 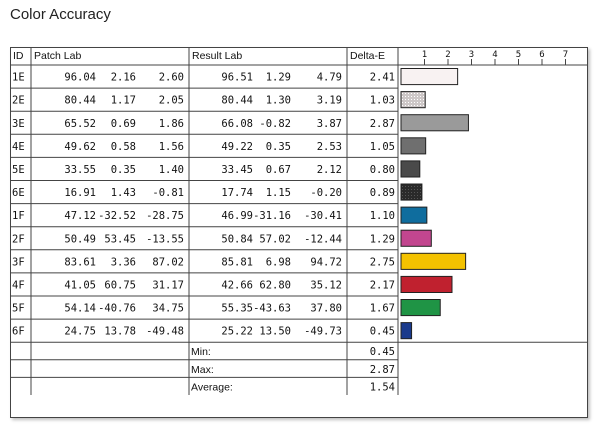 I want to click on result-lab-value: 94.72, so click(x=326, y=262).